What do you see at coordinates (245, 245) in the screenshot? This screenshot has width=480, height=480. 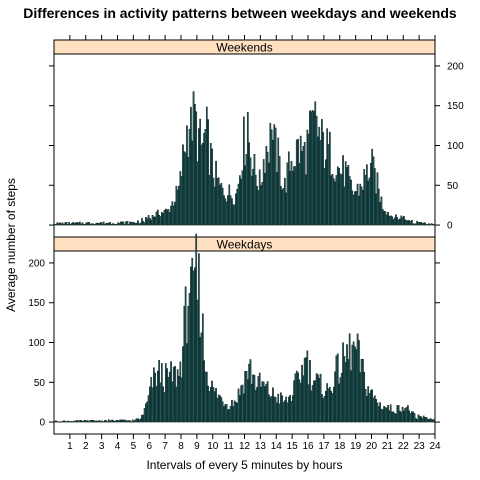 I see `strip-label-weekdays: Weekdays` at bounding box center [245, 245].